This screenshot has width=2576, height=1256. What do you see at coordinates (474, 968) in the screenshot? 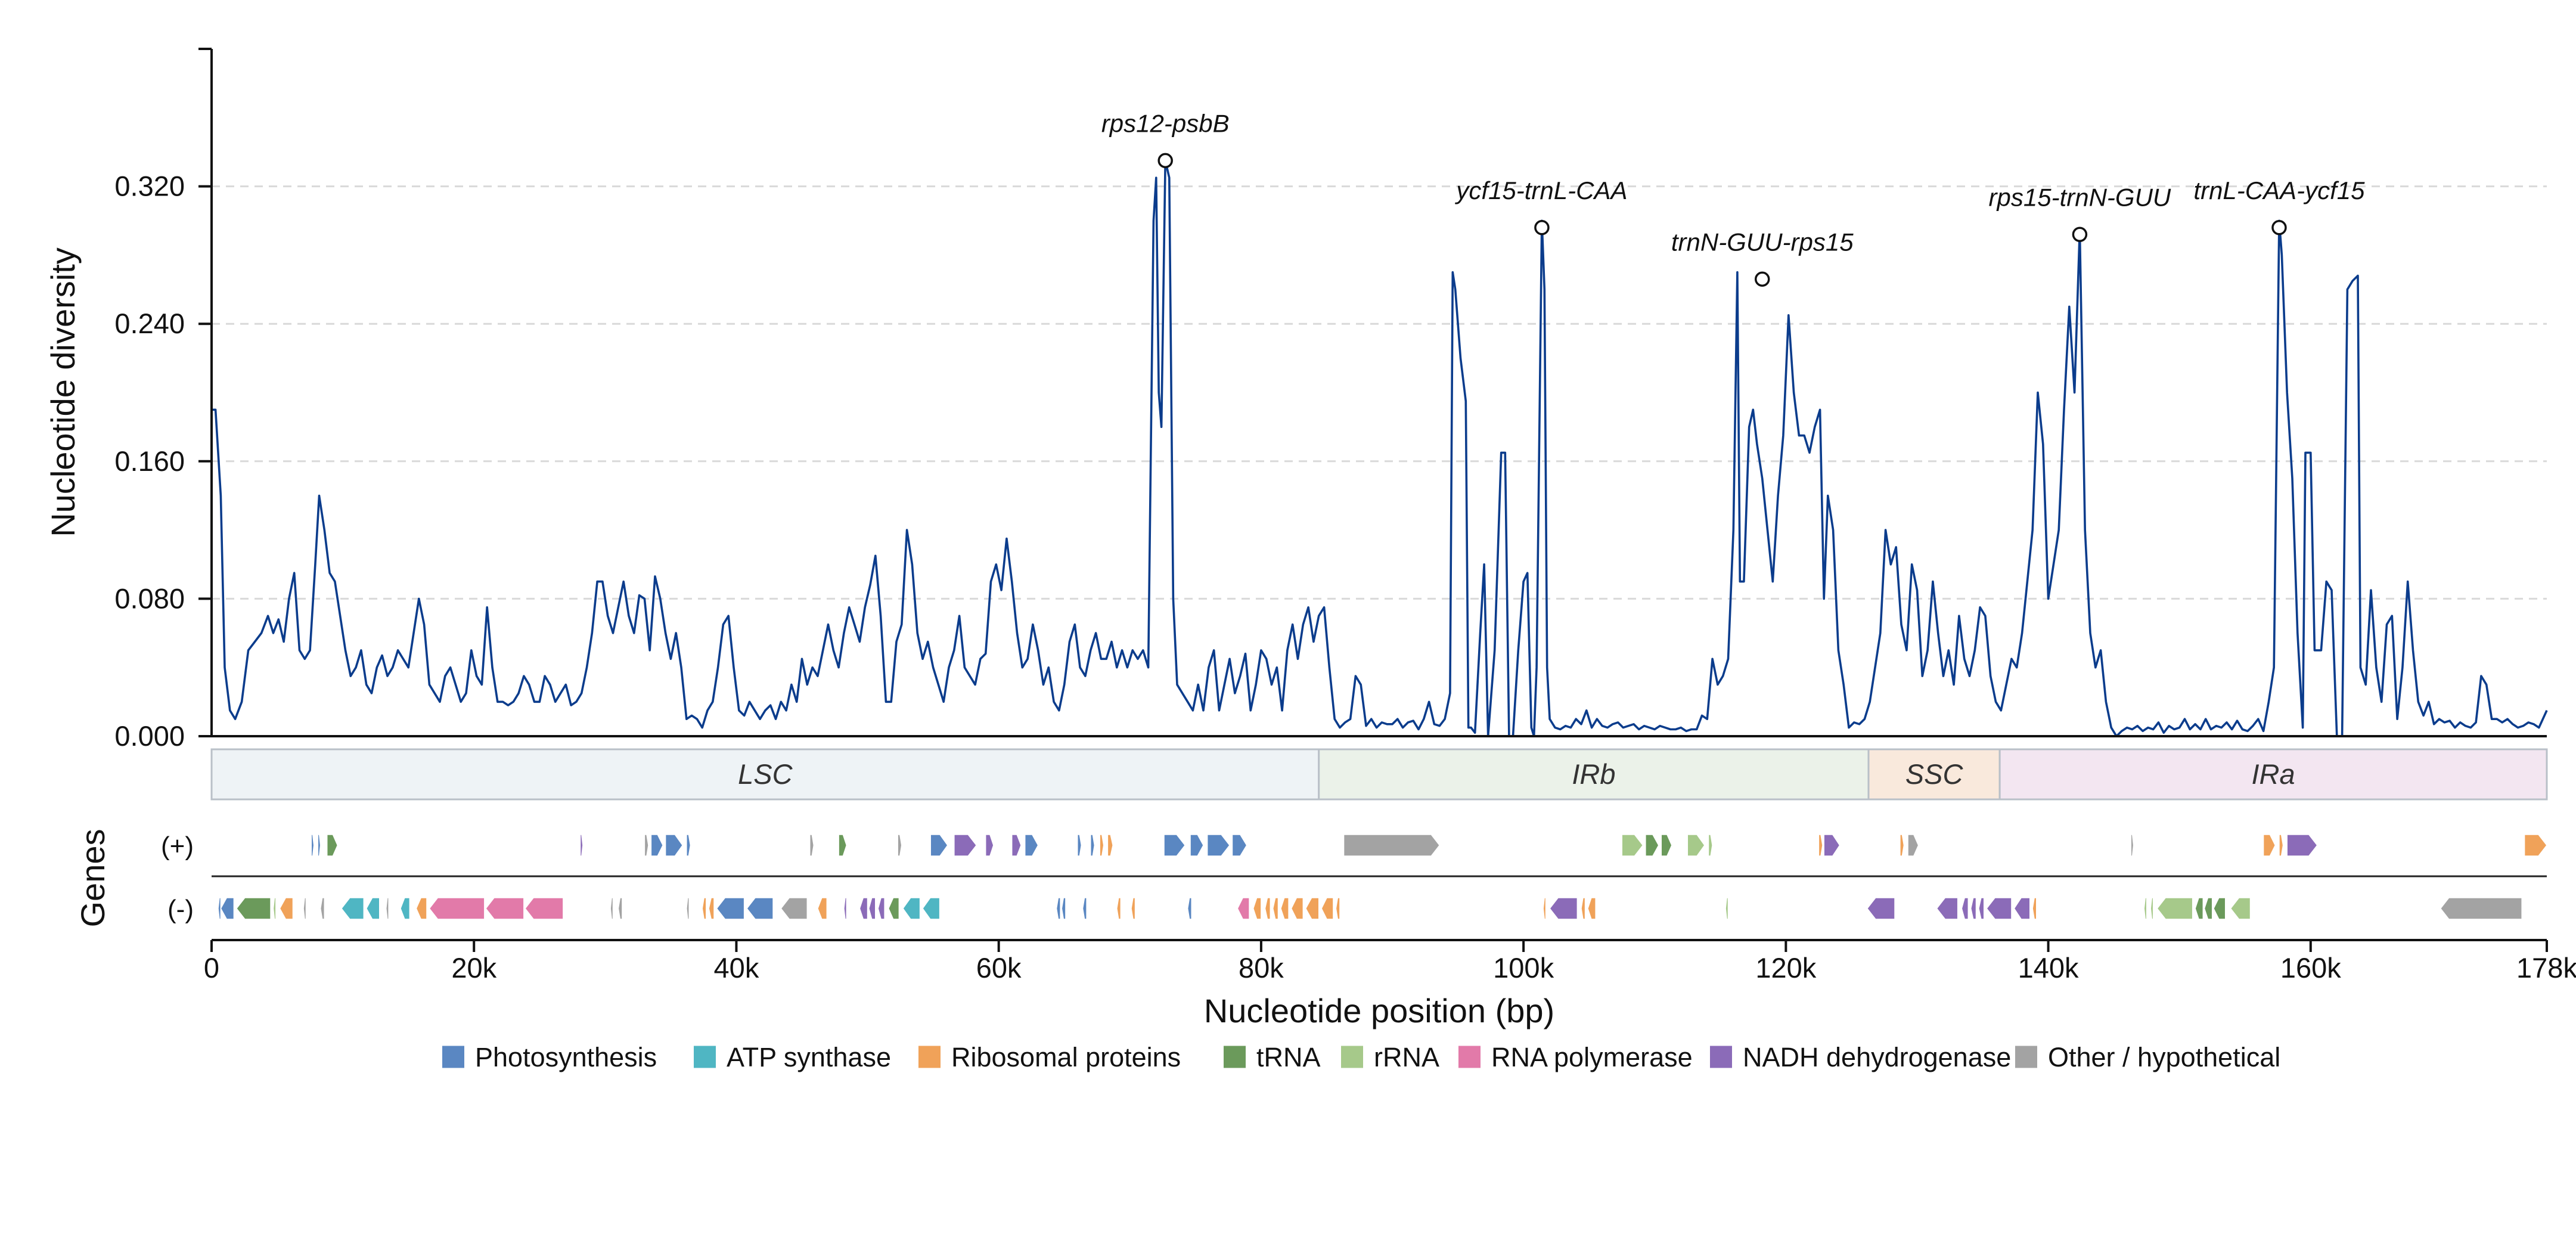
I see `x-tick-label: 20k` at bounding box center [474, 968].